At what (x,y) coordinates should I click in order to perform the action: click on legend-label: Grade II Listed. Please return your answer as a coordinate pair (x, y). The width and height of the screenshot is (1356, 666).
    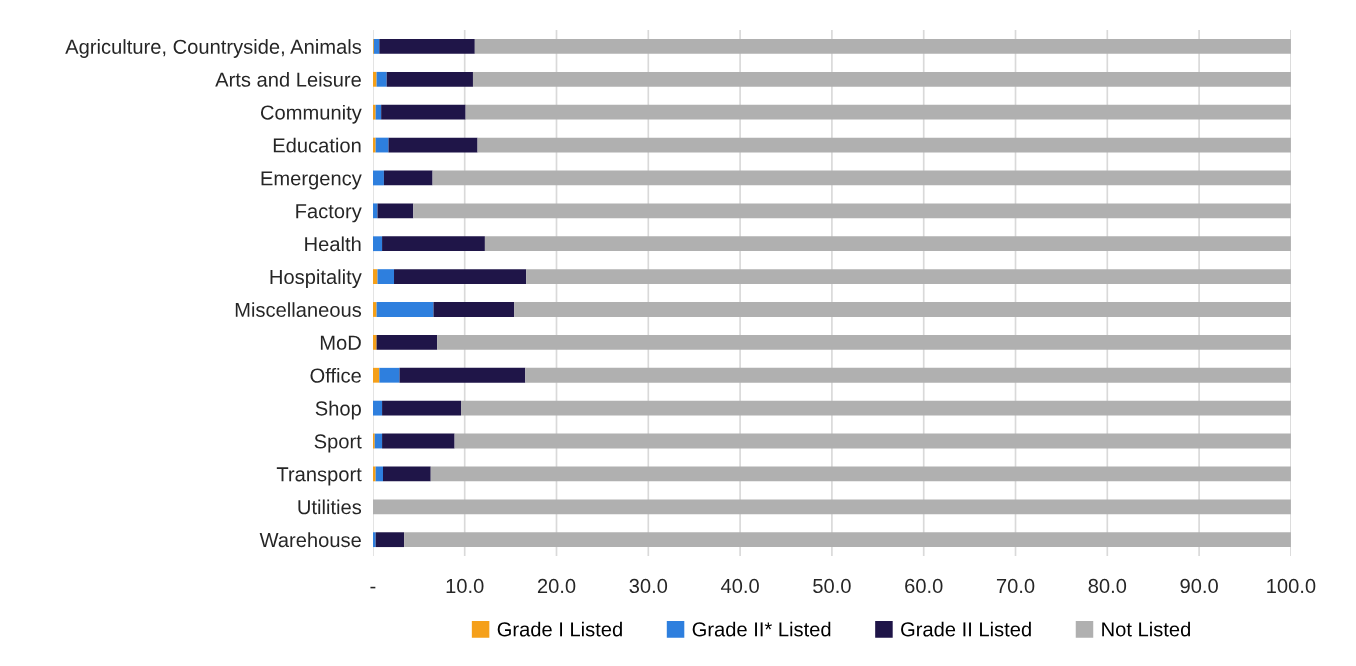
    Looking at the image, I should click on (966, 629).